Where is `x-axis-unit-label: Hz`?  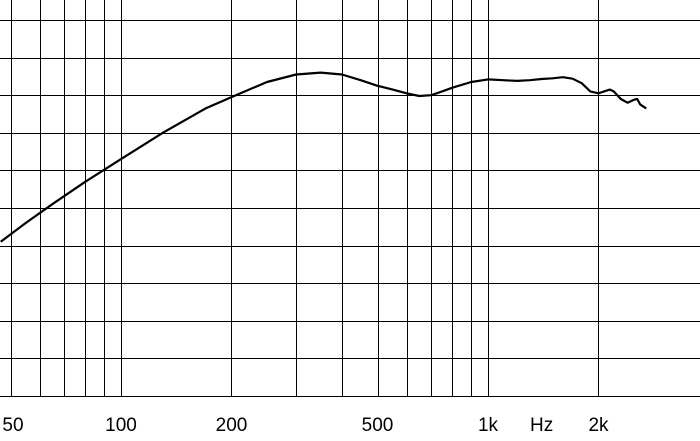
x-axis-unit-label: Hz is located at coordinates (541, 425).